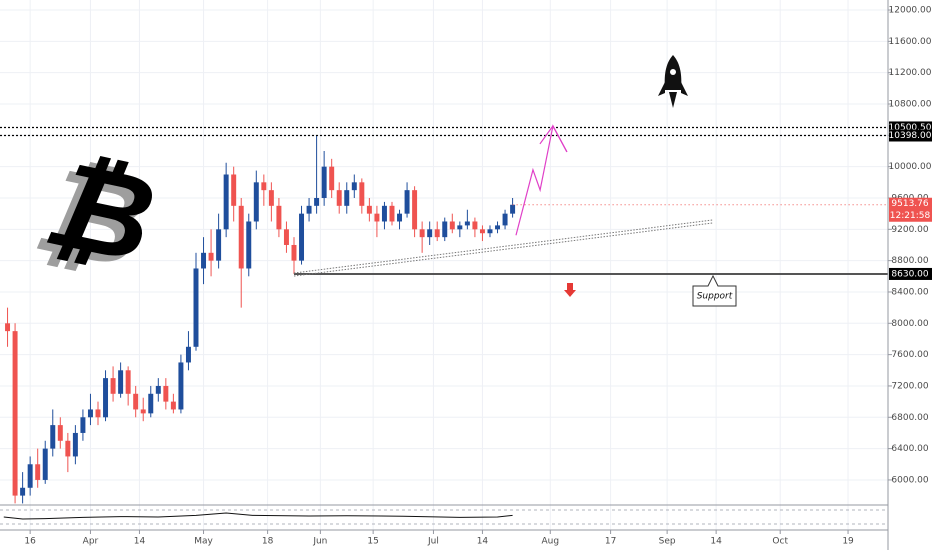  Describe the element at coordinates (910, 167) in the screenshot. I see `y-tick-label: 10000.00` at that location.